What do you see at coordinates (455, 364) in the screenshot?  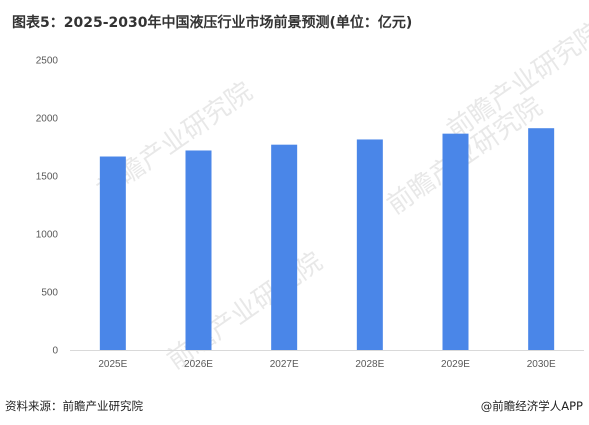 I see `x-tick-label: 2029E` at bounding box center [455, 364].